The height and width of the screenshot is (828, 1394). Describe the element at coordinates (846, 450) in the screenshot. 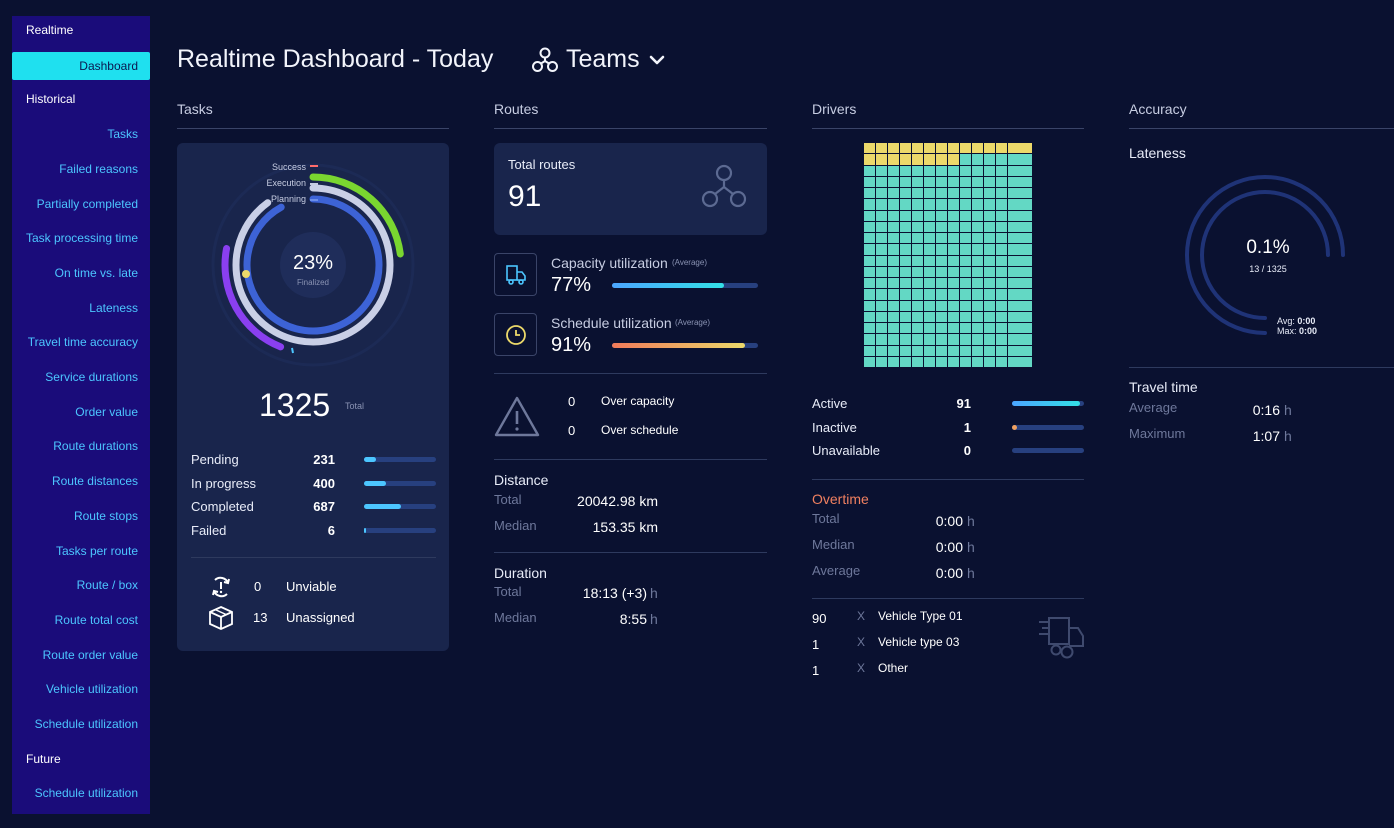

I see `driver-stat-label: Unavailable` at that location.